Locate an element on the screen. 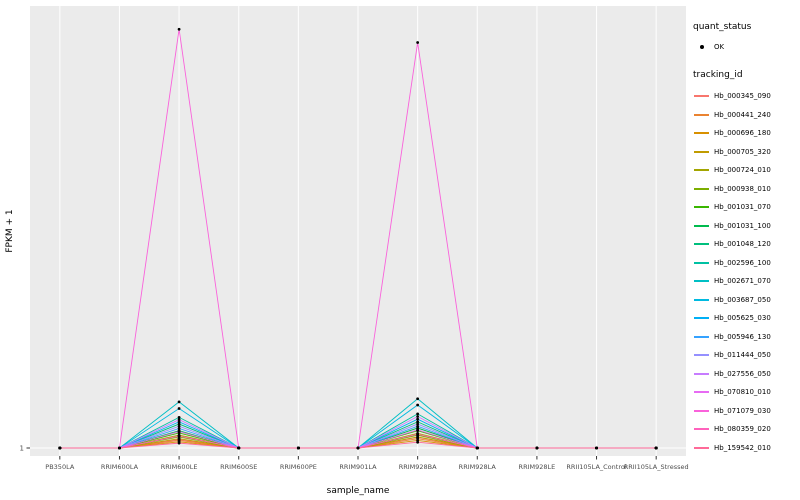  x-tick-label: RRIM928LE is located at coordinates (537, 467).